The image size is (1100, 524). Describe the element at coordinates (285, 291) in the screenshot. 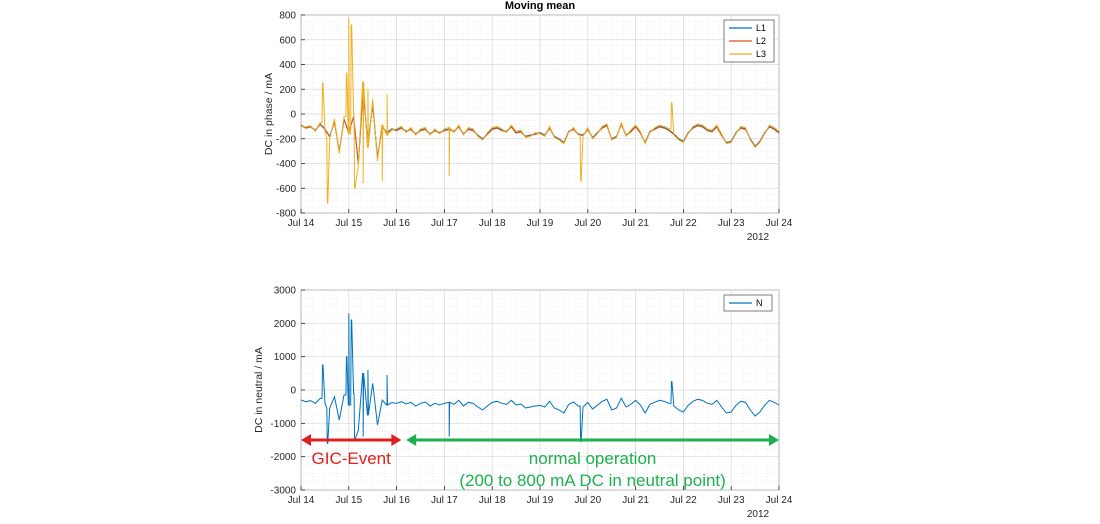

I see `y-tick-label: 3000` at that location.